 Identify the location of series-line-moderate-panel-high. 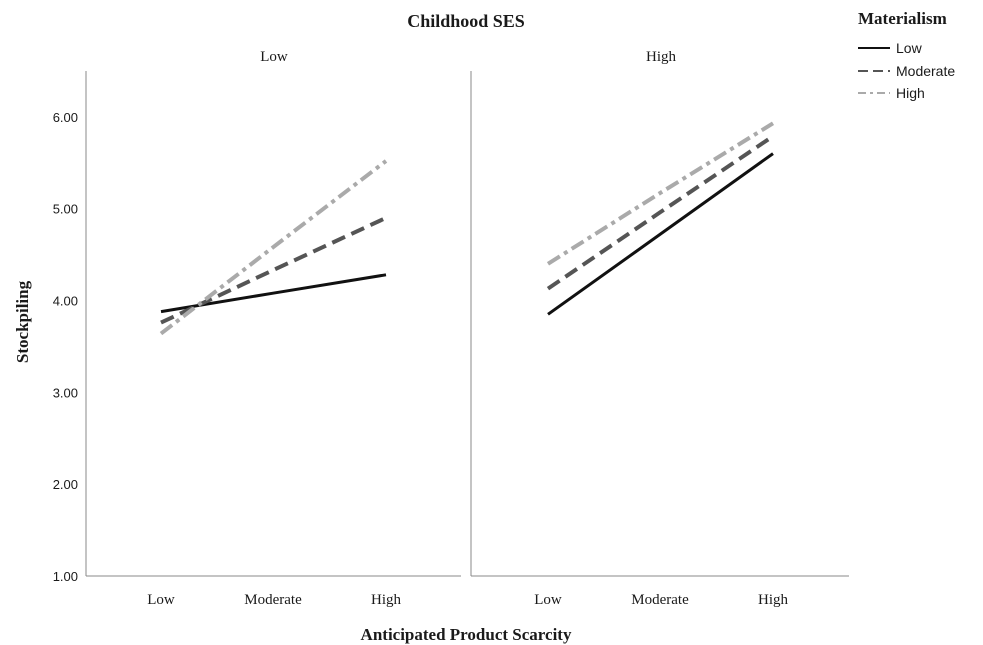
(660, 212).